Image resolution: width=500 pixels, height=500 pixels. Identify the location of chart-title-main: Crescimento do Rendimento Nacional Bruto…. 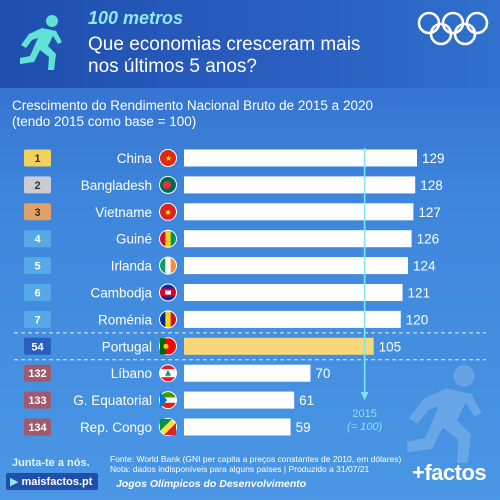
(192, 105).